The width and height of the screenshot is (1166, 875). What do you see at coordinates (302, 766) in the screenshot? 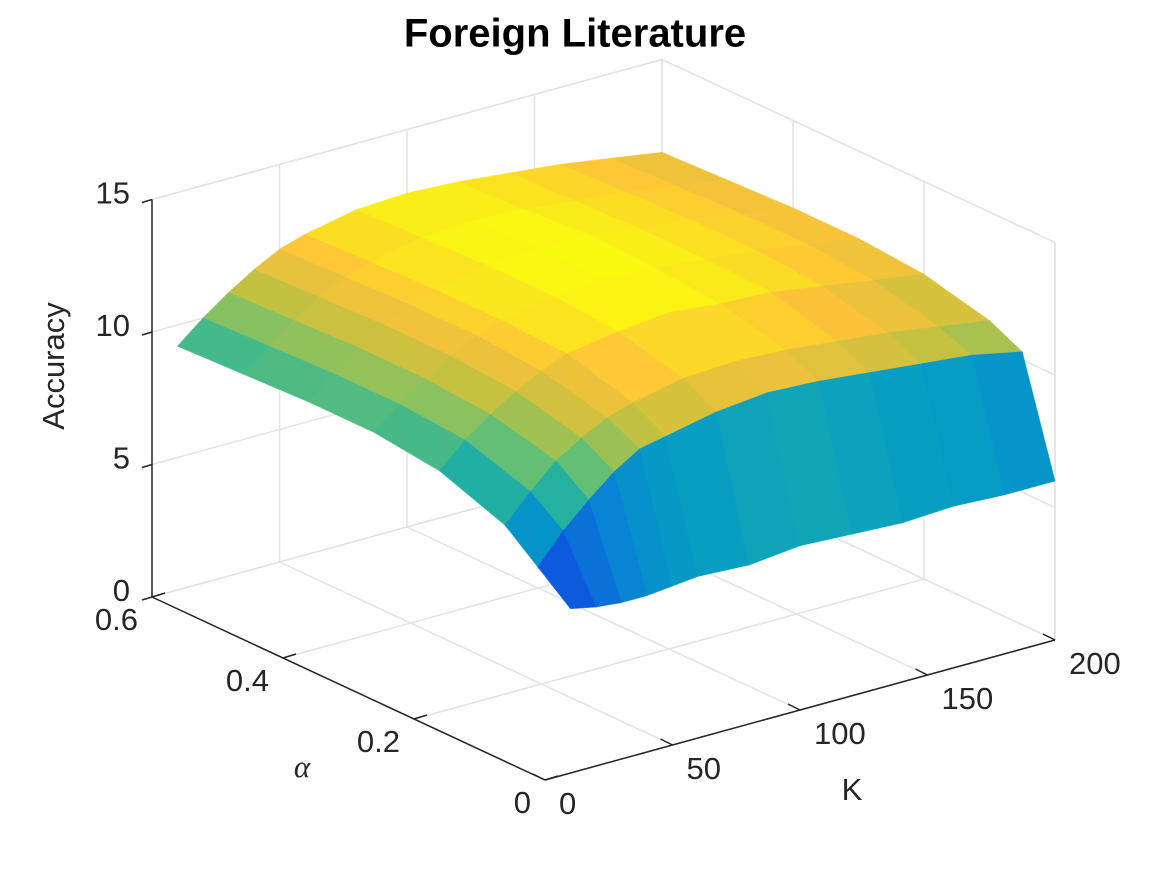
I see `y-axis-label: α` at bounding box center [302, 766].